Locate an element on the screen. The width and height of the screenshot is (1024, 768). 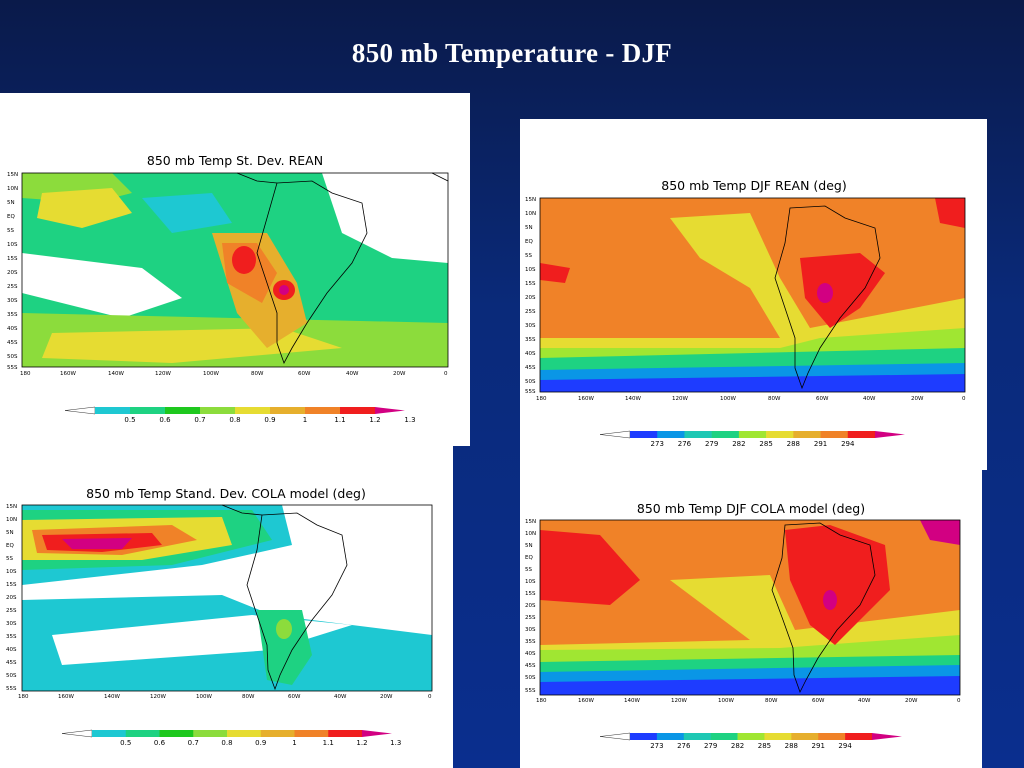
contour-warm-region-ne is located at coordinates (940, 532).